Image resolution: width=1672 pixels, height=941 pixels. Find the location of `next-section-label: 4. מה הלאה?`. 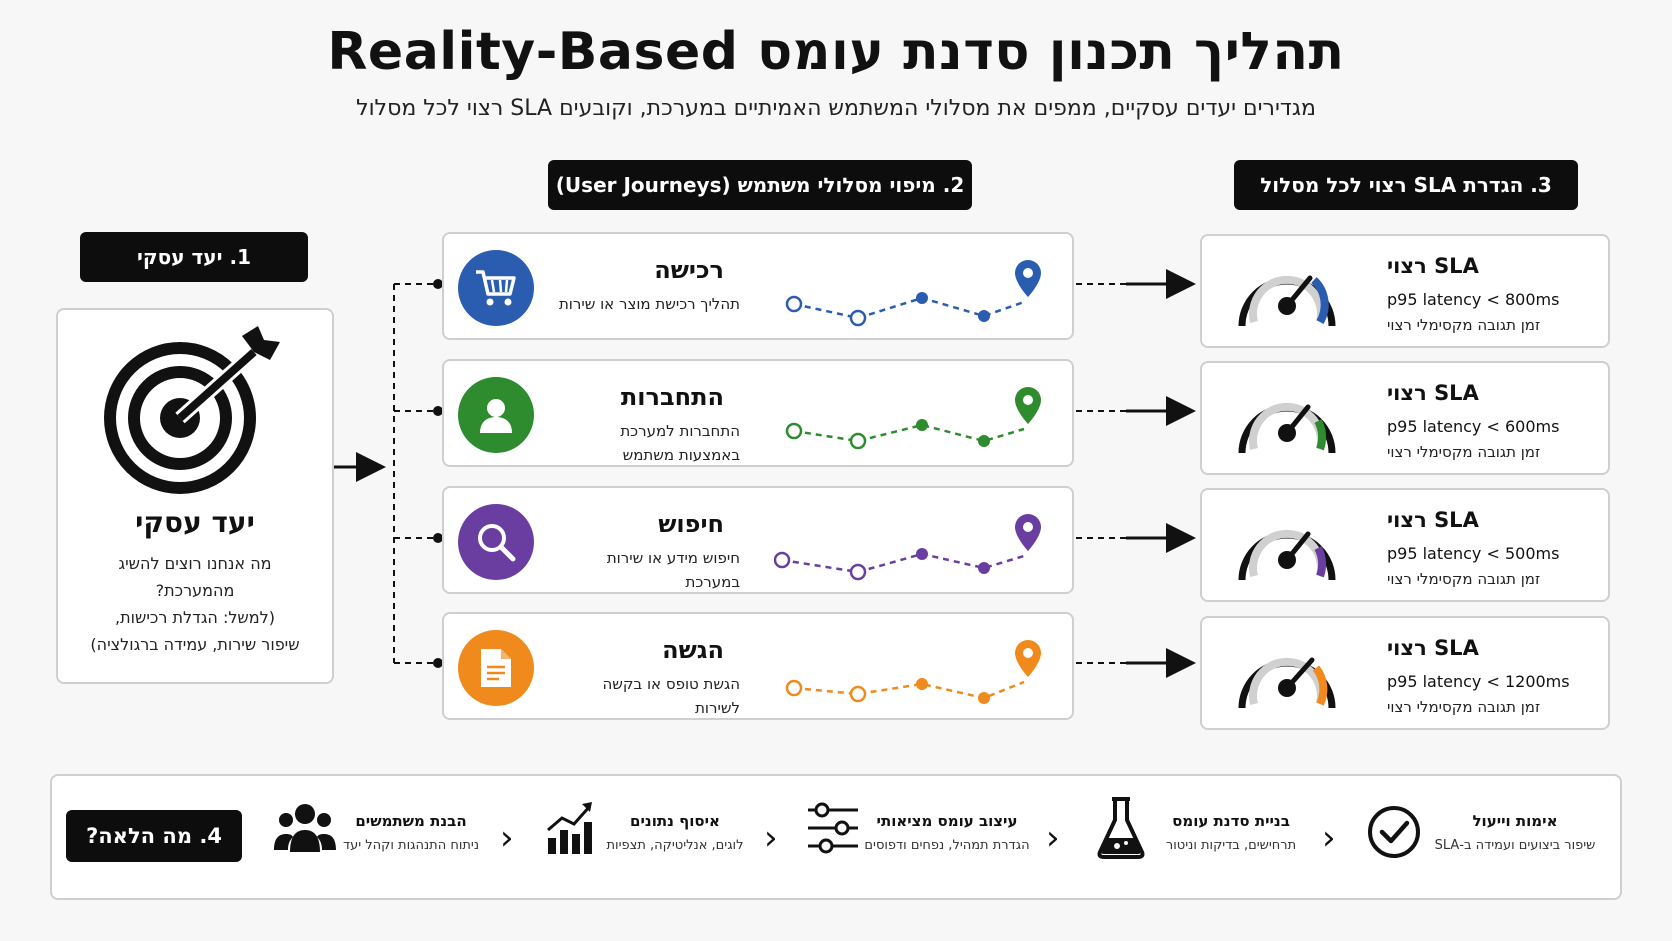

next-section-label: 4. מה הלאה? is located at coordinates (154, 836).